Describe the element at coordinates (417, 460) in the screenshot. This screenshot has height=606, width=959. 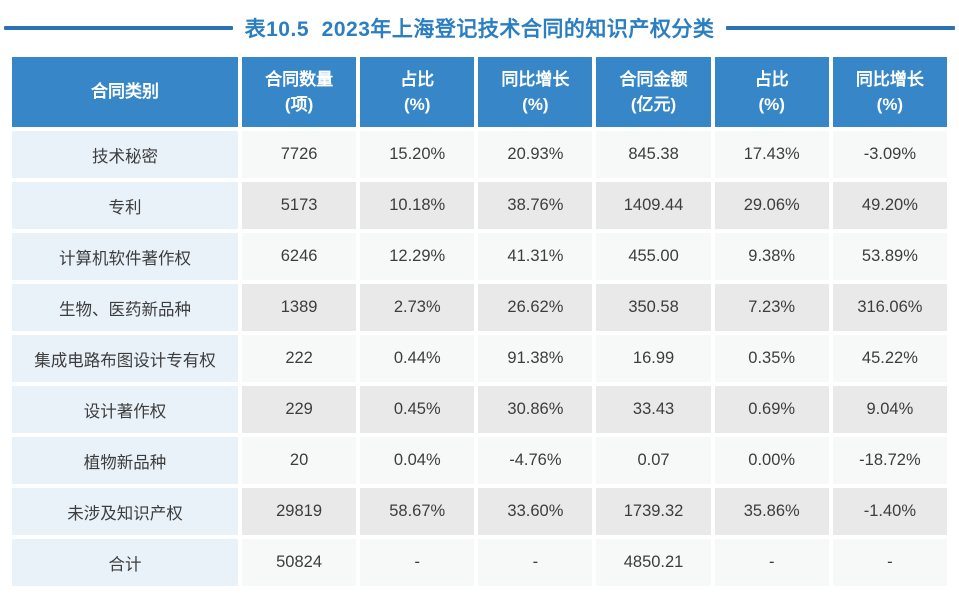
I see `value-cell: 0.04%` at that location.